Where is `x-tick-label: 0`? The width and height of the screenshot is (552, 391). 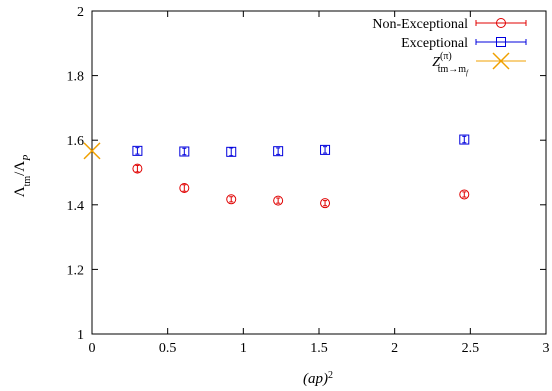
x-tick-label: 0 is located at coordinates (92, 348).